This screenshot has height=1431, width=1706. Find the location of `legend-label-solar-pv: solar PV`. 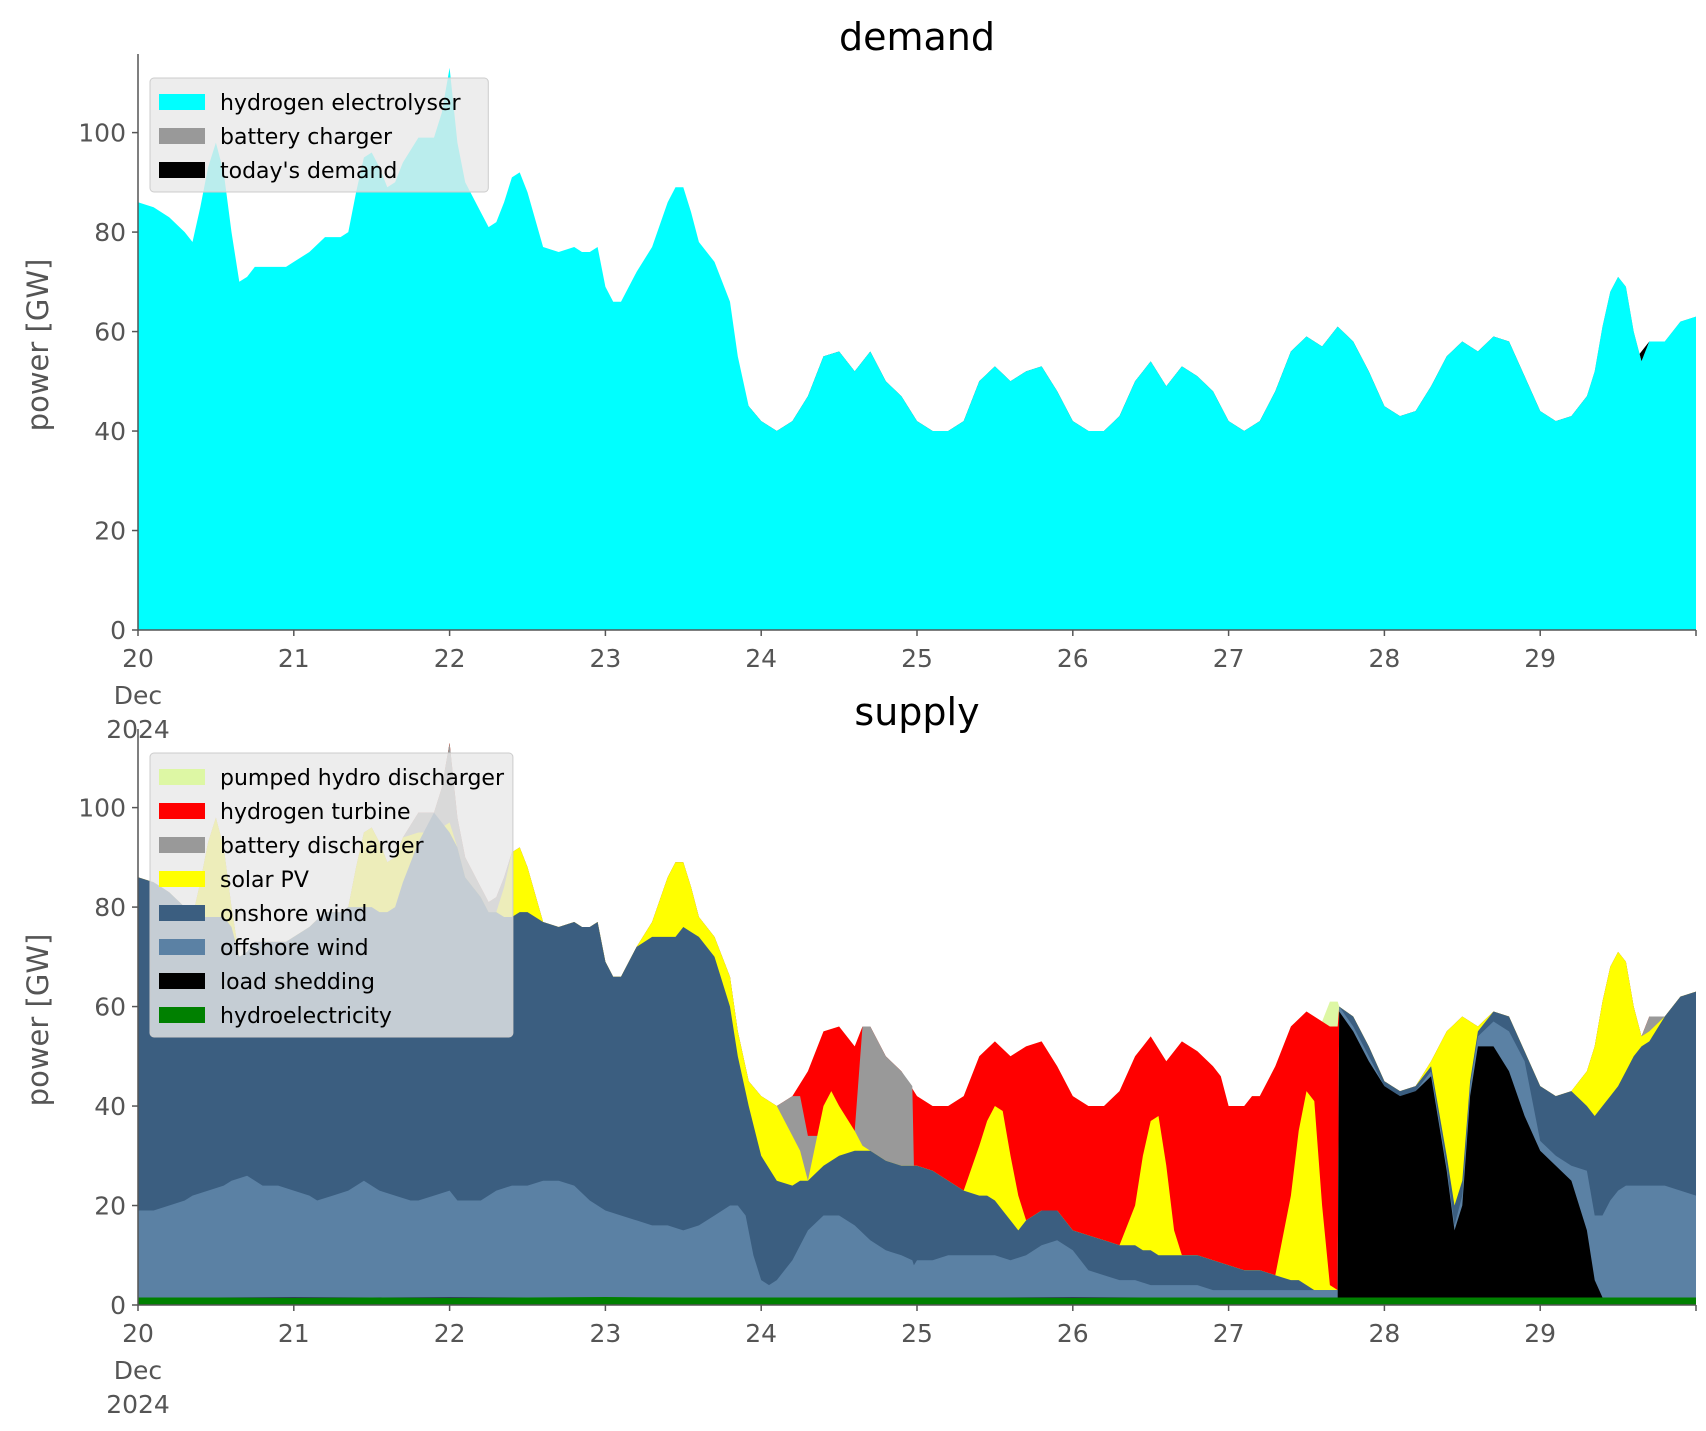

legend-label-solar-pv: solar PV is located at coordinates (264, 880).